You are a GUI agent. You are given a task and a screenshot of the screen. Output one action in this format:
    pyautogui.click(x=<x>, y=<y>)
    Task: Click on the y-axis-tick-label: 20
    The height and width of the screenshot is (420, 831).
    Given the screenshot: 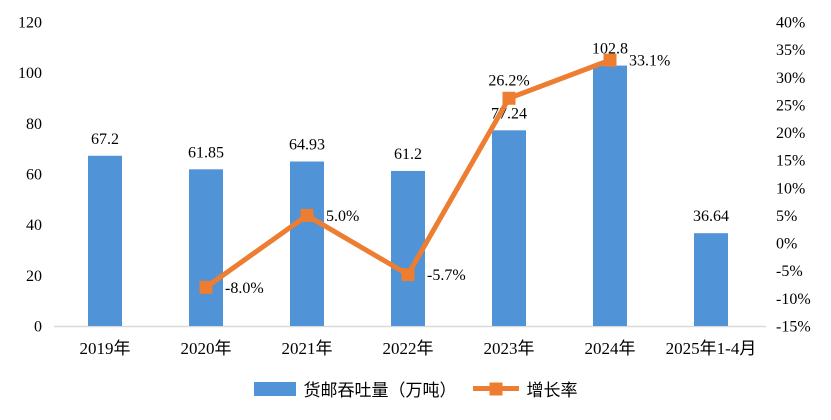 What is the action you would take?
    pyautogui.click(x=34, y=276)
    